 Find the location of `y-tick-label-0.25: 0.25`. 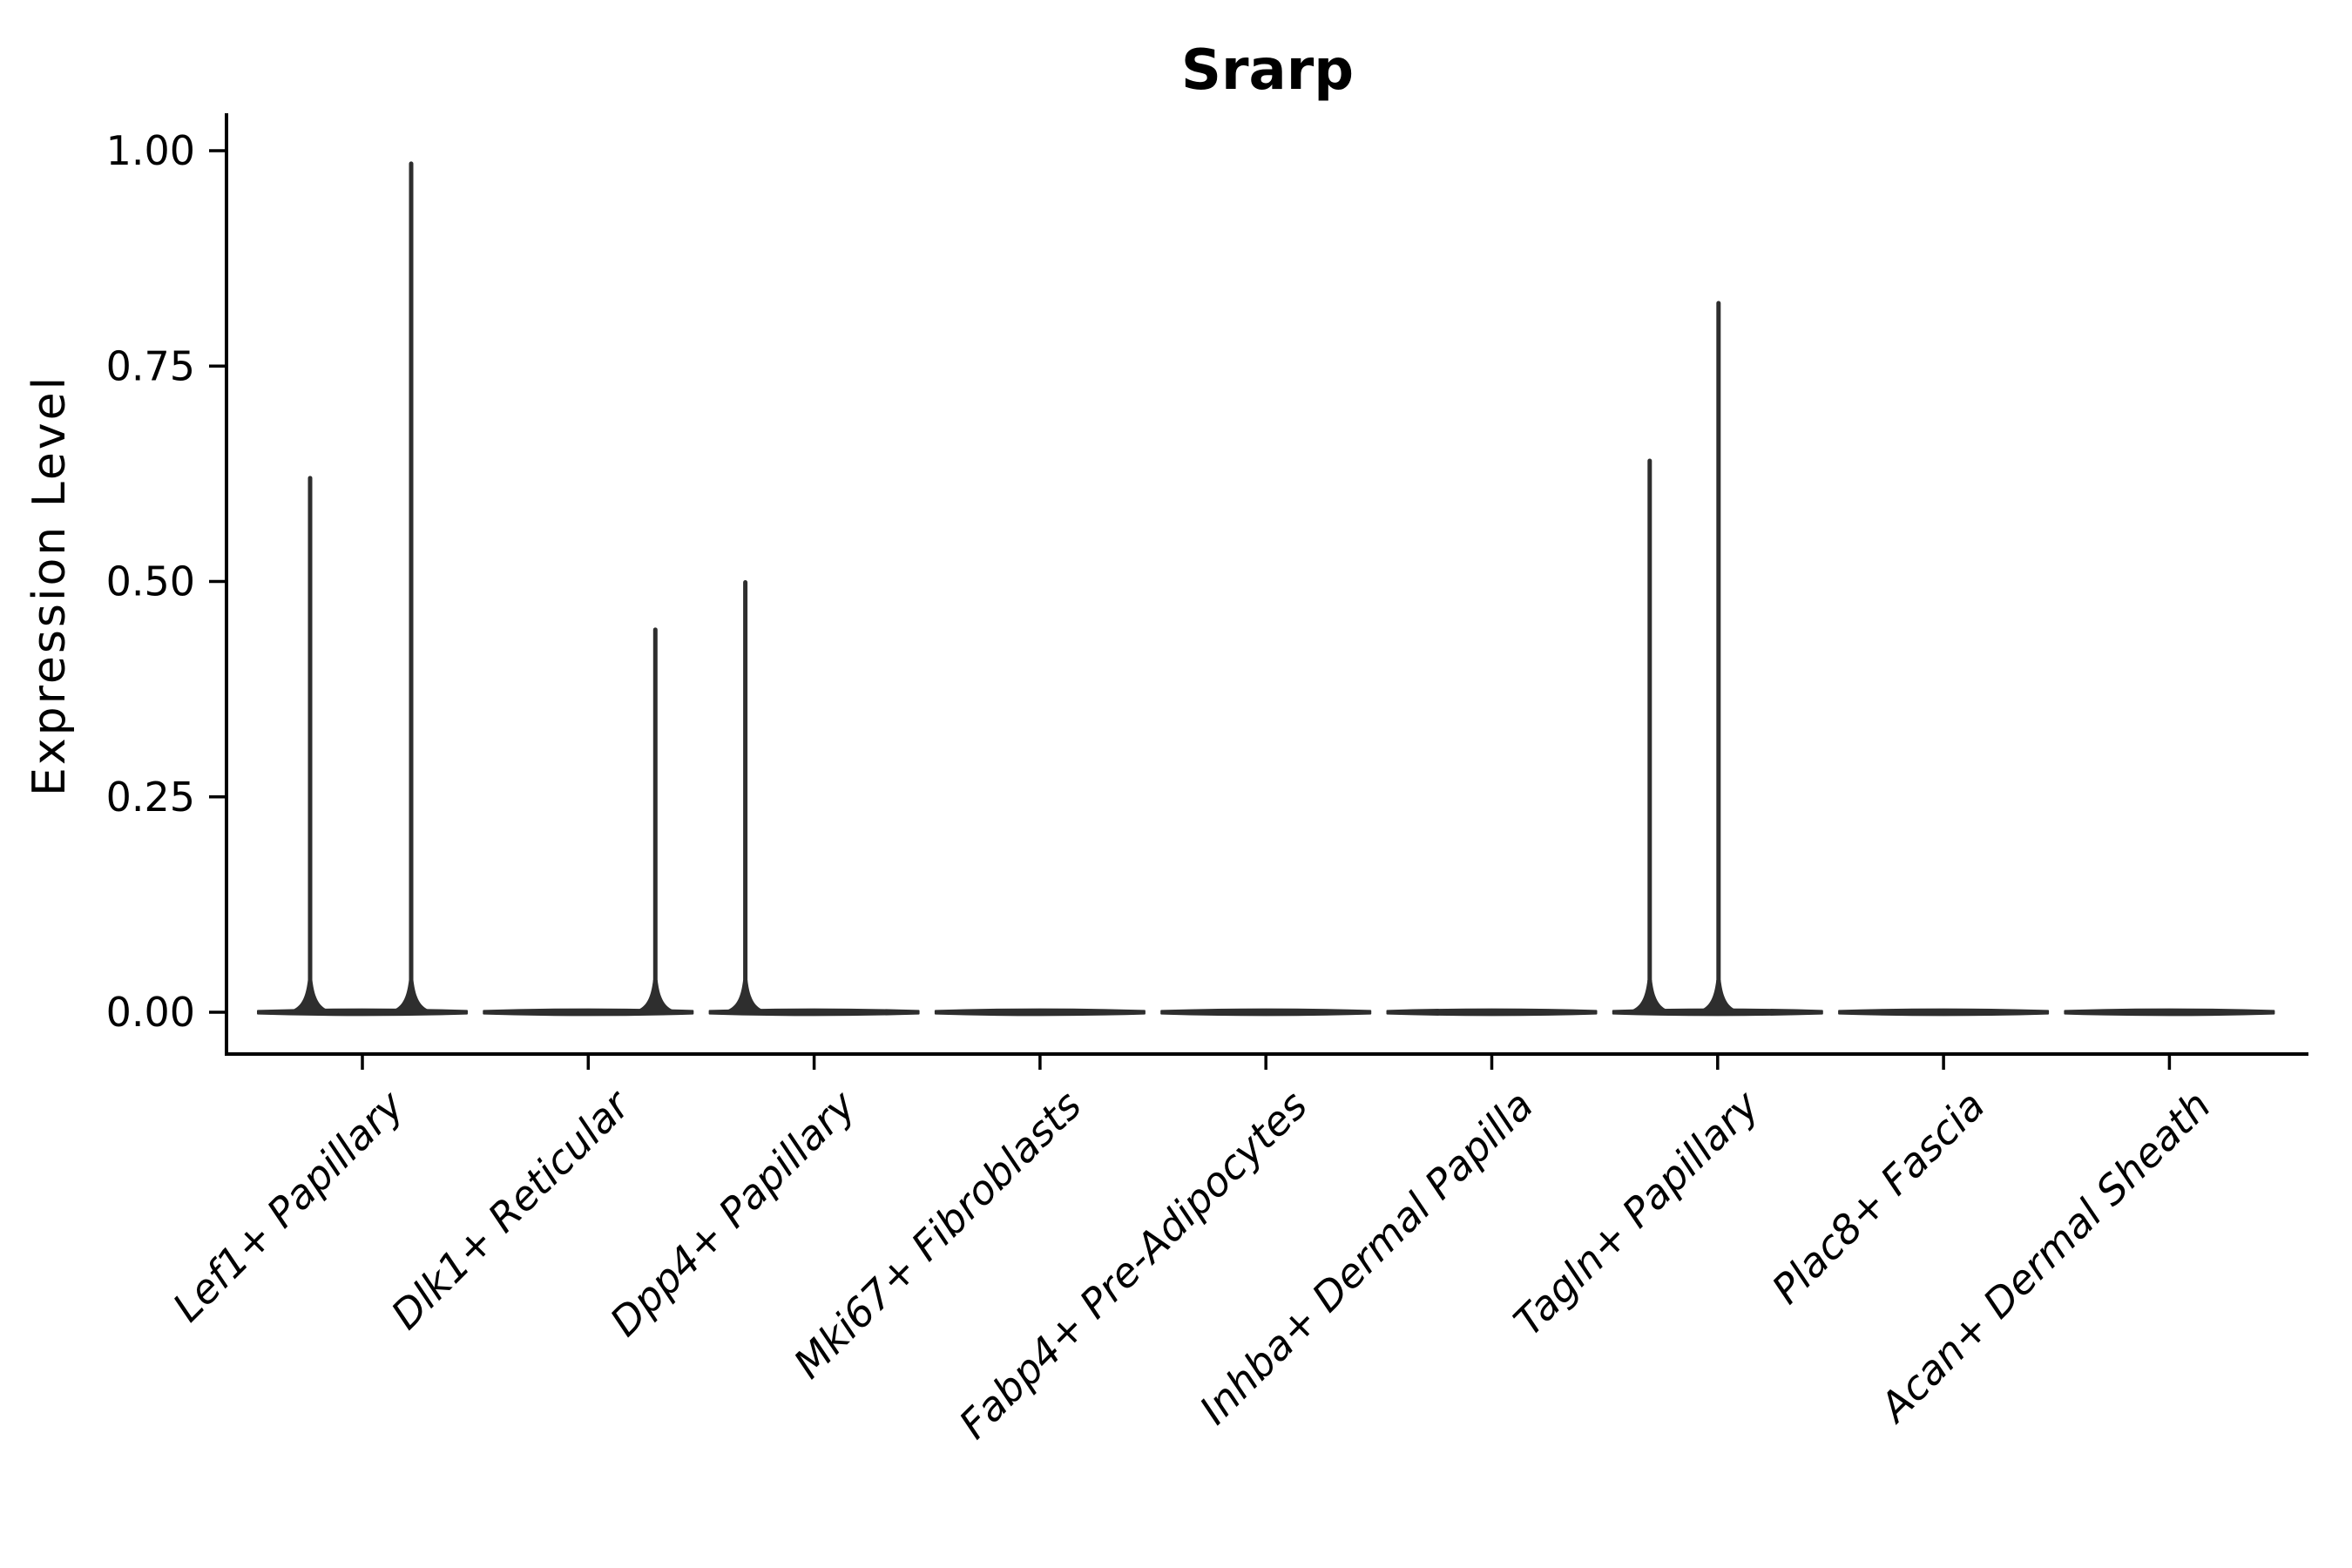

y-tick-label-0.25: 0.25 is located at coordinates (150, 797).